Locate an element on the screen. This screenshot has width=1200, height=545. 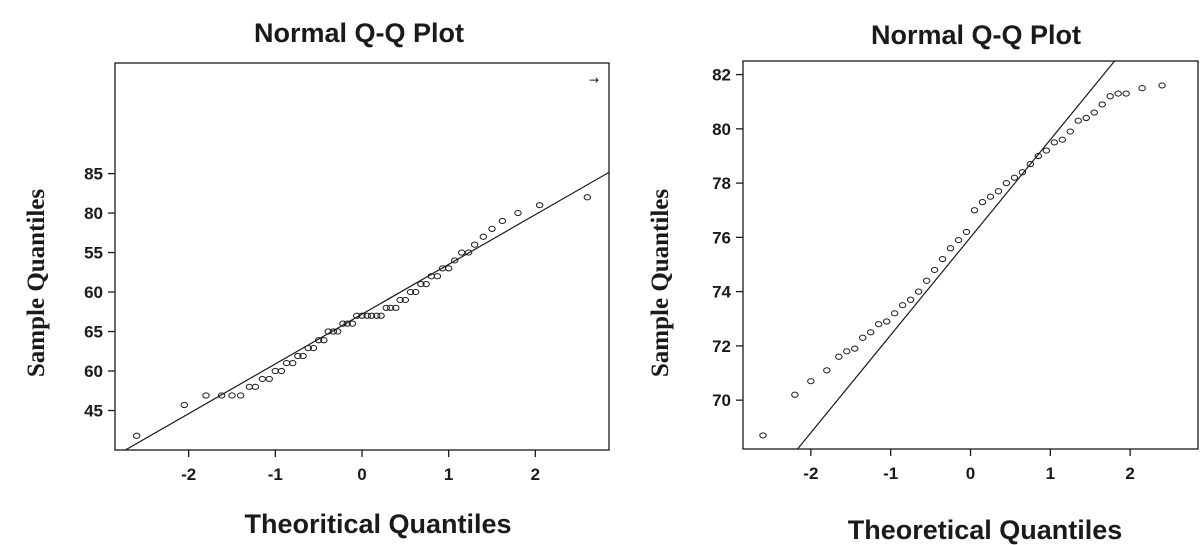
x-axis-label-left: Theoritical Quantiles is located at coordinates (377, 524).